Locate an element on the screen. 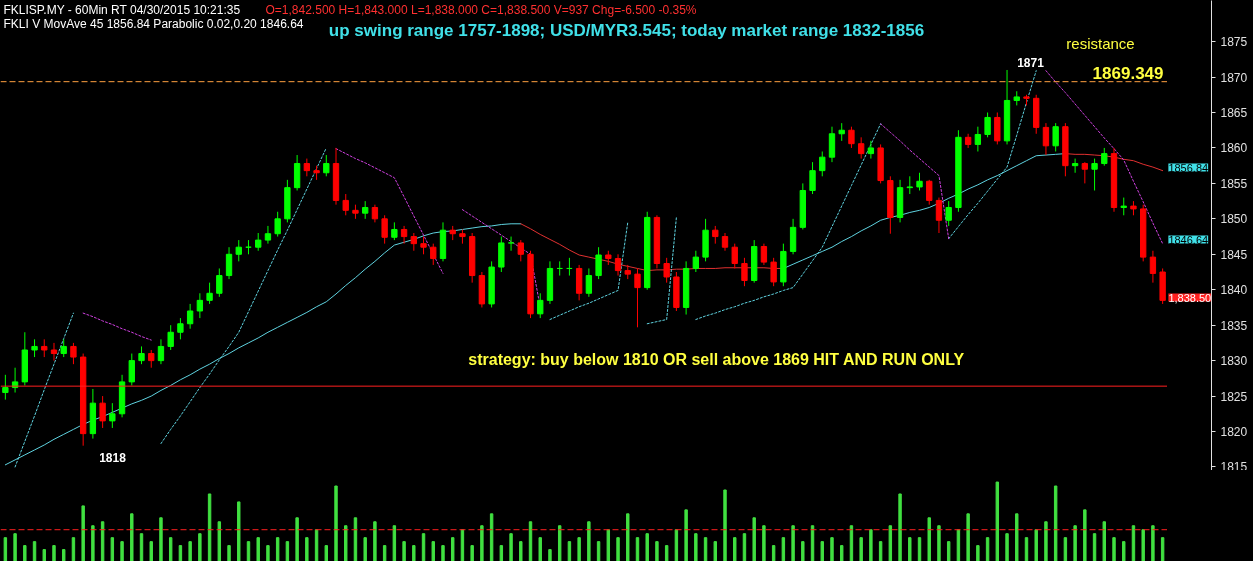 The height and width of the screenshot is (561, 1253). y-tick-label: 1850 is located at coordinates (1234, 219).